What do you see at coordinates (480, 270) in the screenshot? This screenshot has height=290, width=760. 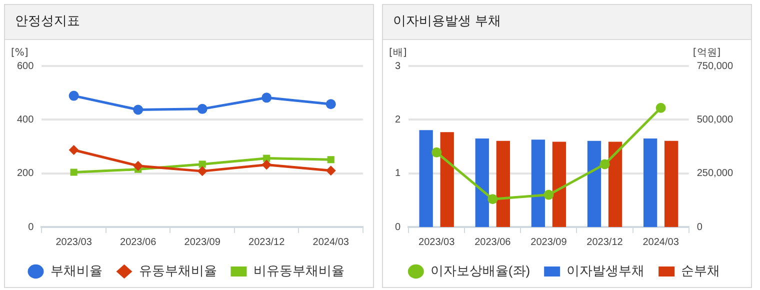 I see `legend-label: 이자보상배율(좌)` at bounding box center [480, 270].